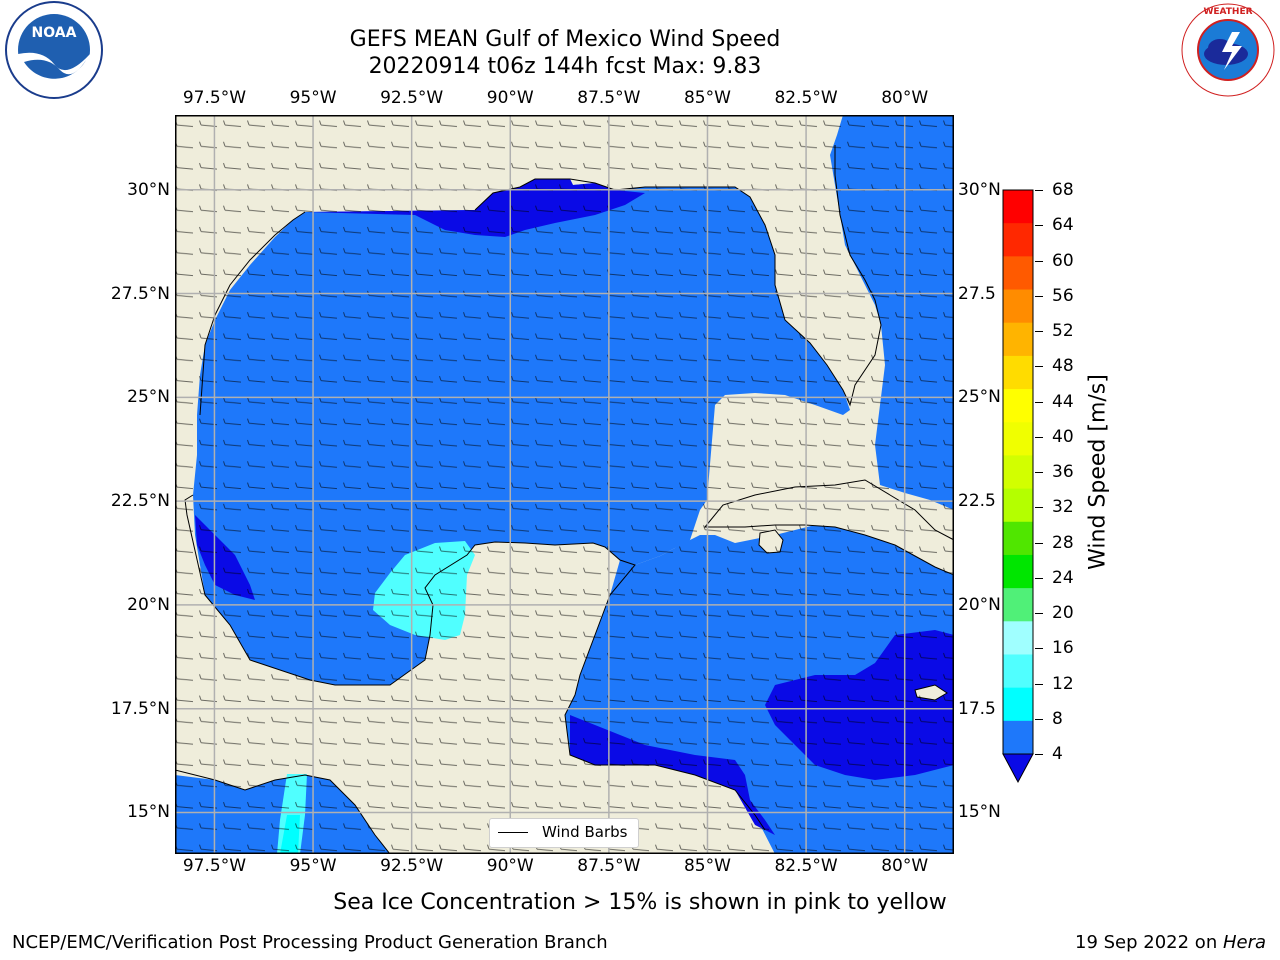  Describe the element at coordinates (1018, 768) in the screenshot. I see `colorbar-extend-arrow` at that location.